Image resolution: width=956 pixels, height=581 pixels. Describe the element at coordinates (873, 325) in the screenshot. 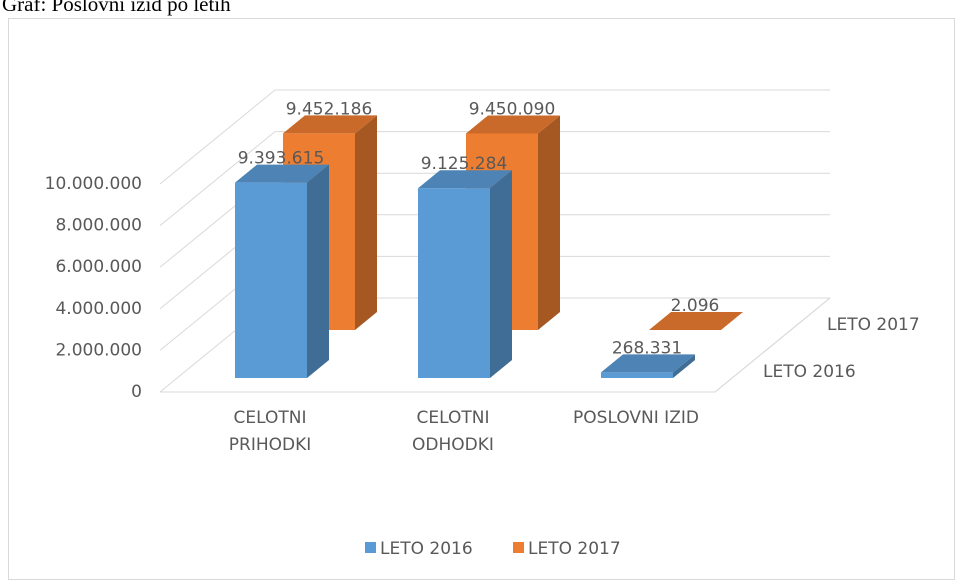

I see `depth-label: LETO 2017` at that location.